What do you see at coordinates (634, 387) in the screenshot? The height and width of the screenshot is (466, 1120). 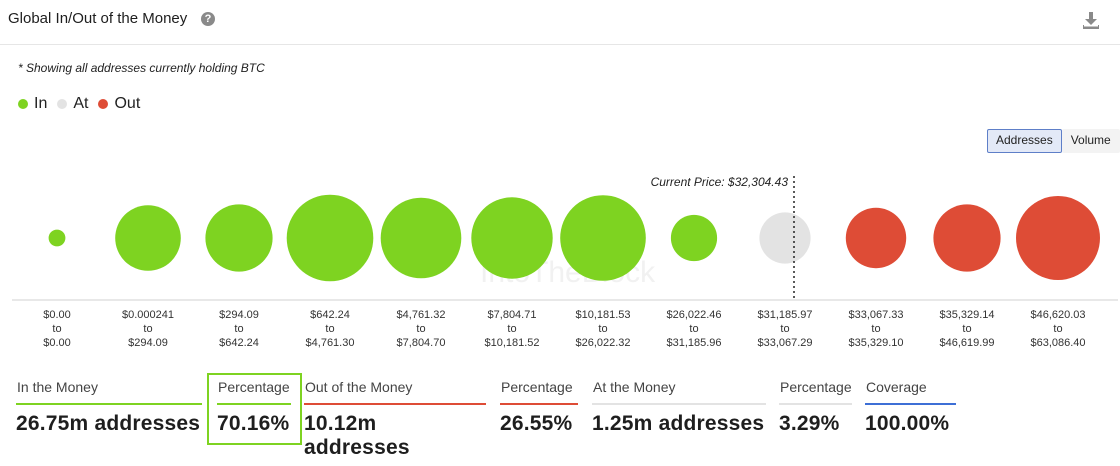 I see `stat-label: At the Money` at bounding box center [634, 387].